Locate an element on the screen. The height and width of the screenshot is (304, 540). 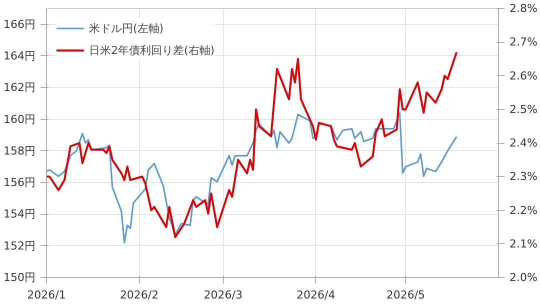
y2-tick-label: 2.6% is located at coordinates (524, 75).